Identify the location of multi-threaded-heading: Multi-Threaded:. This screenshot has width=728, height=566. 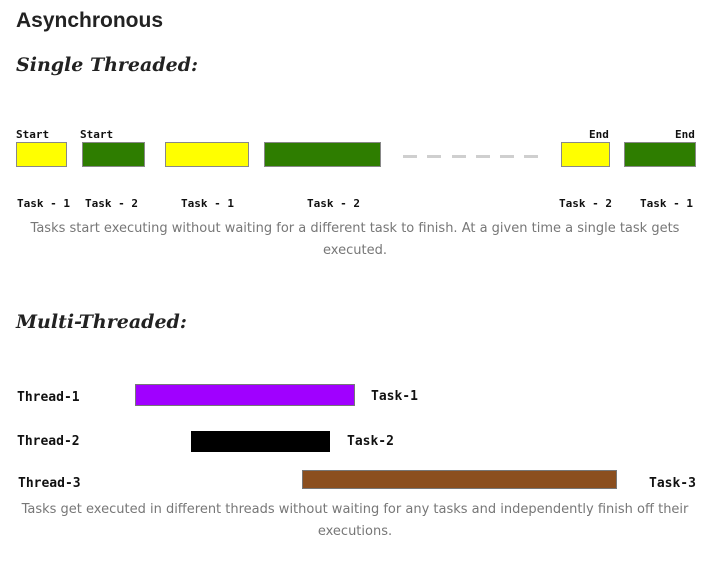
(101, 322).